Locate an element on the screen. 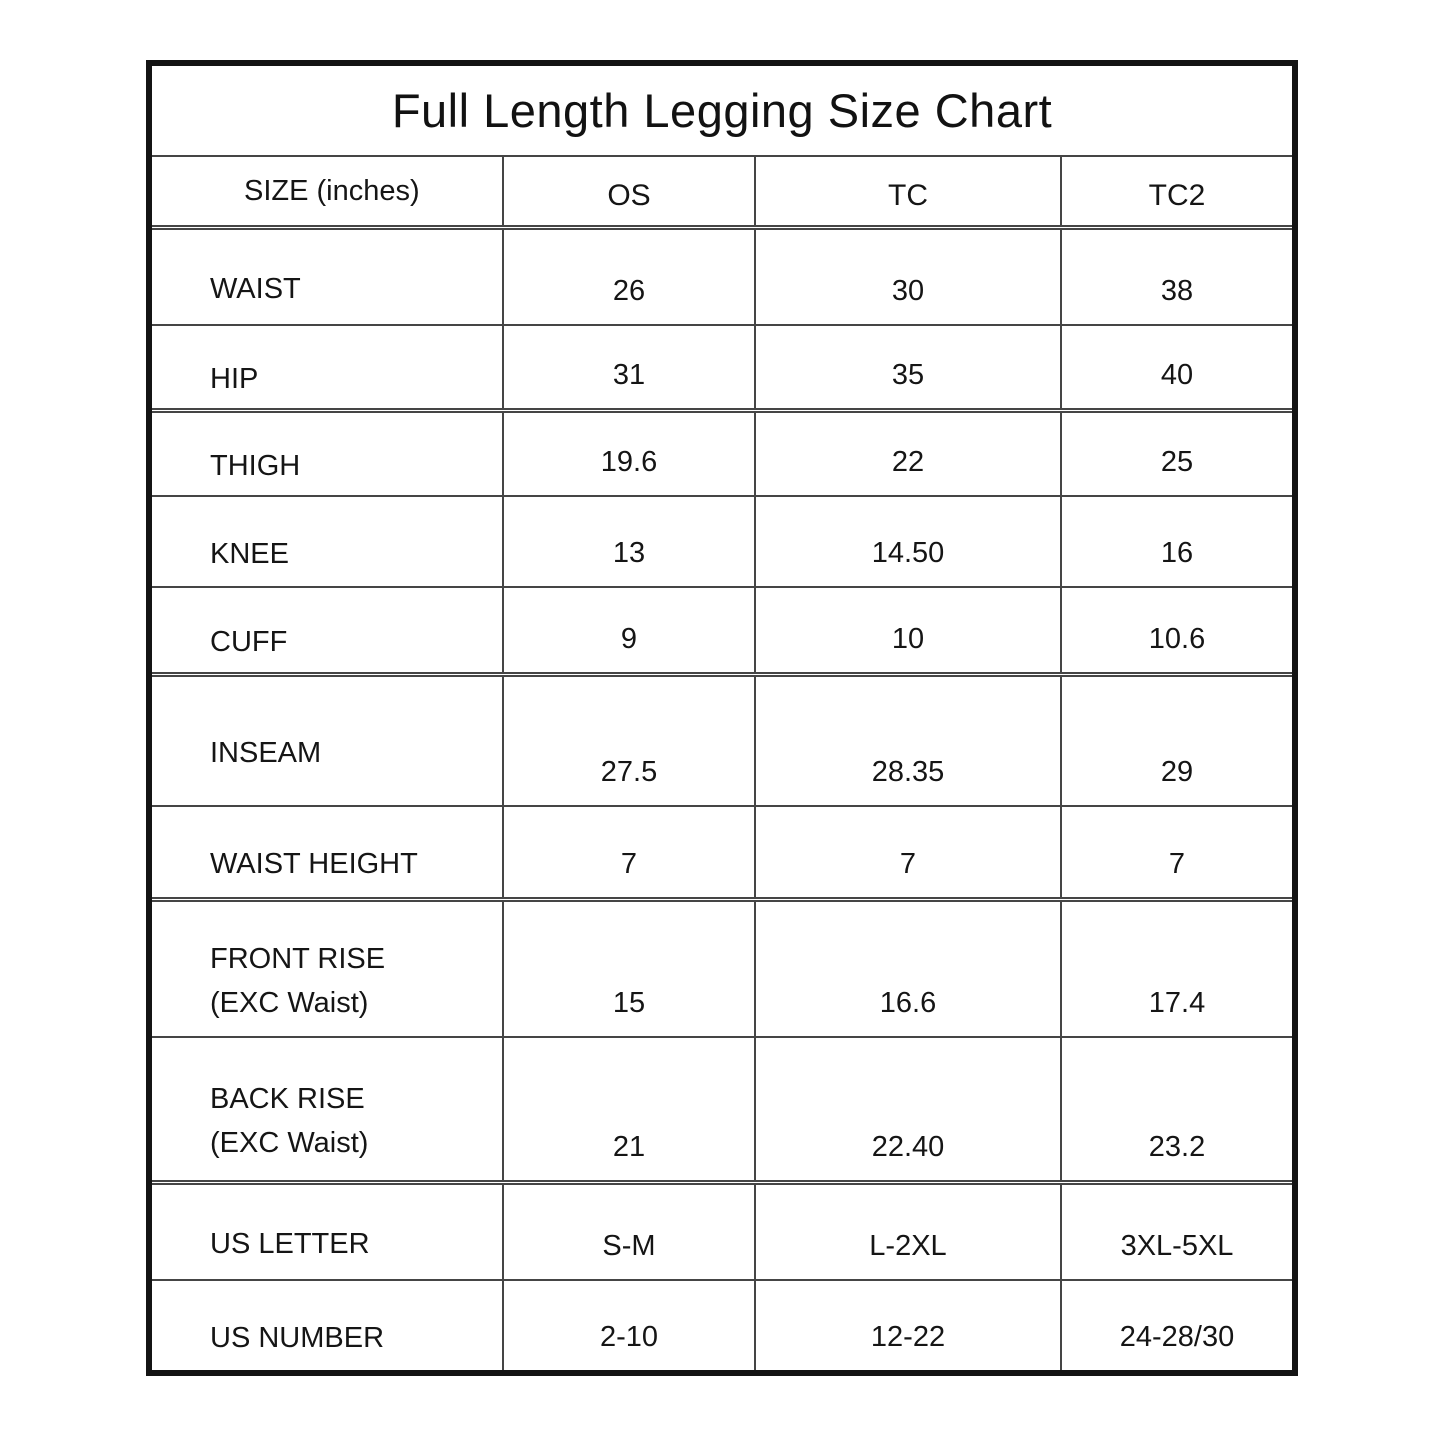 Image resolution: width=1445 pixels, height=1446 pixels. table-row-thigh: THIGH 19.6 22 25 is located at coordinates (722, 455).